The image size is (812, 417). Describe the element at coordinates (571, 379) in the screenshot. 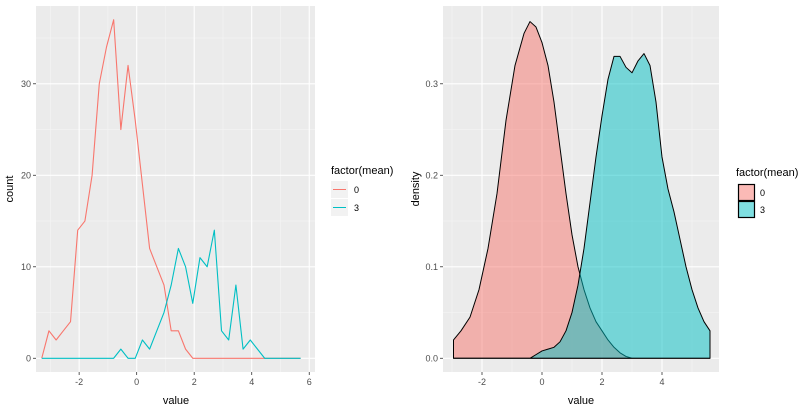

I see `x-axis: -2 0 2 4` at that location.